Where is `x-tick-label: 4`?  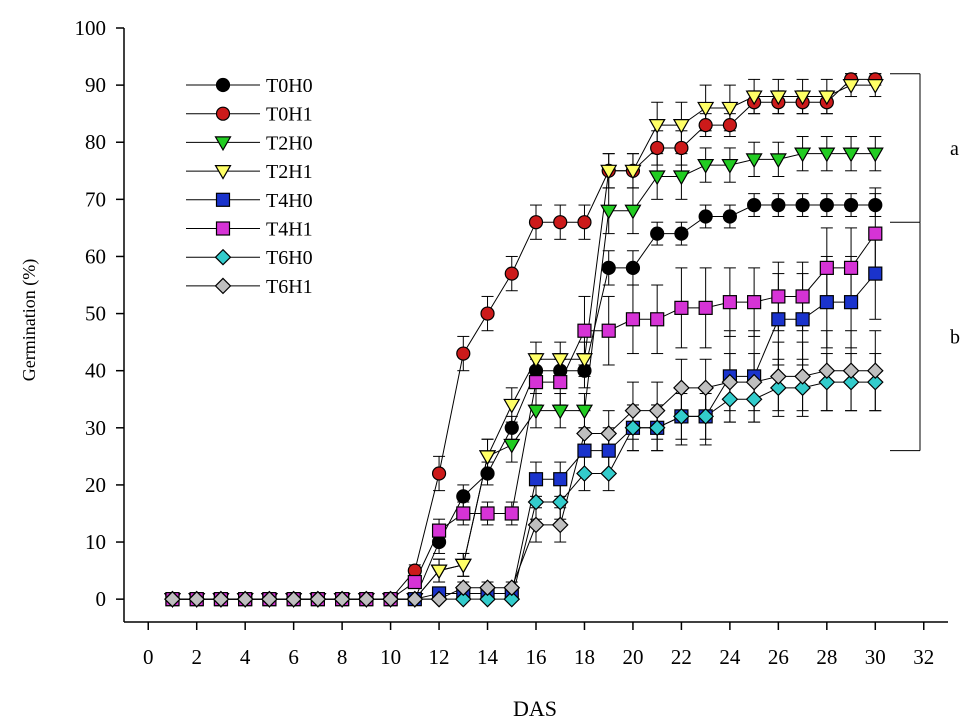 x-tick-label: 4 is located at coordinates (245, 657).